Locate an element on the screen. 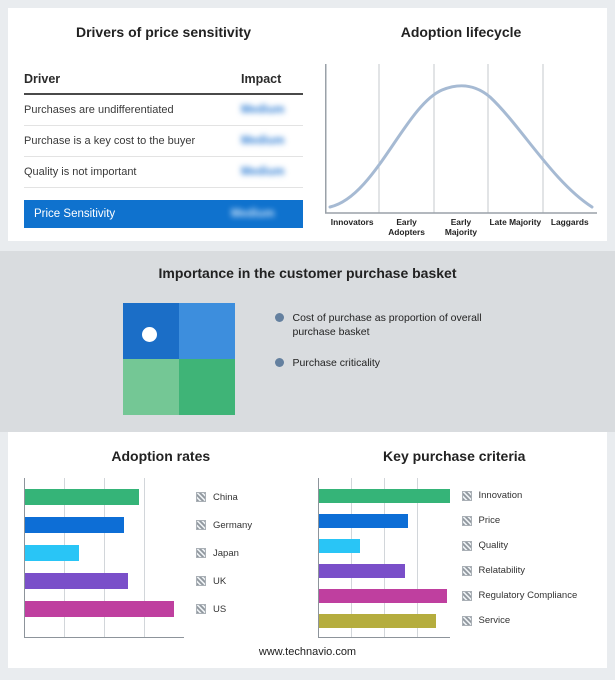  key-purchase-criteria-plot is located at coordinates (383, 558).